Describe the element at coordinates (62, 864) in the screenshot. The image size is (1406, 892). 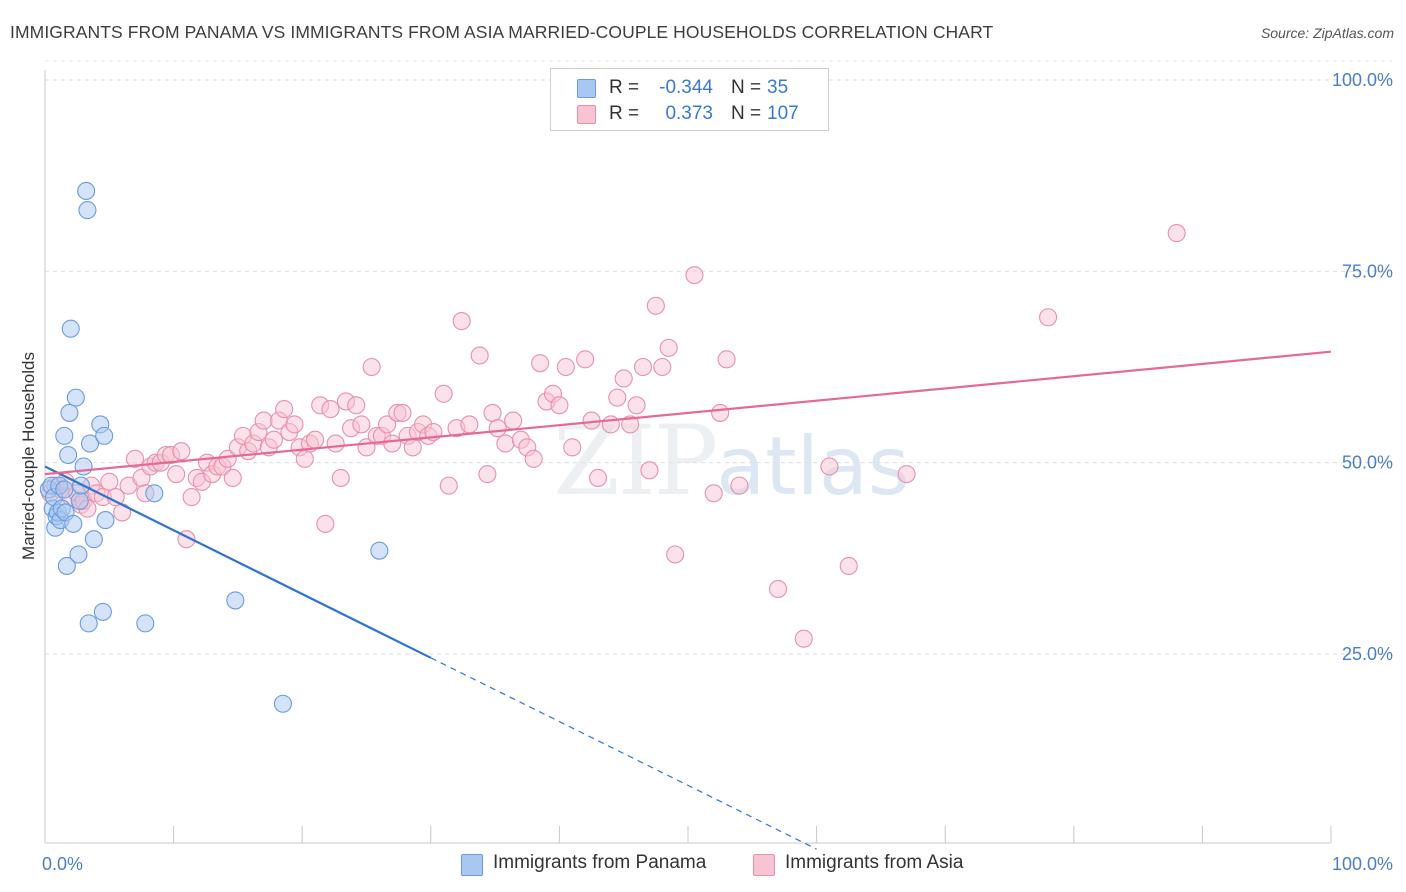
I see `x-tick-label: 0.0%` at that location.